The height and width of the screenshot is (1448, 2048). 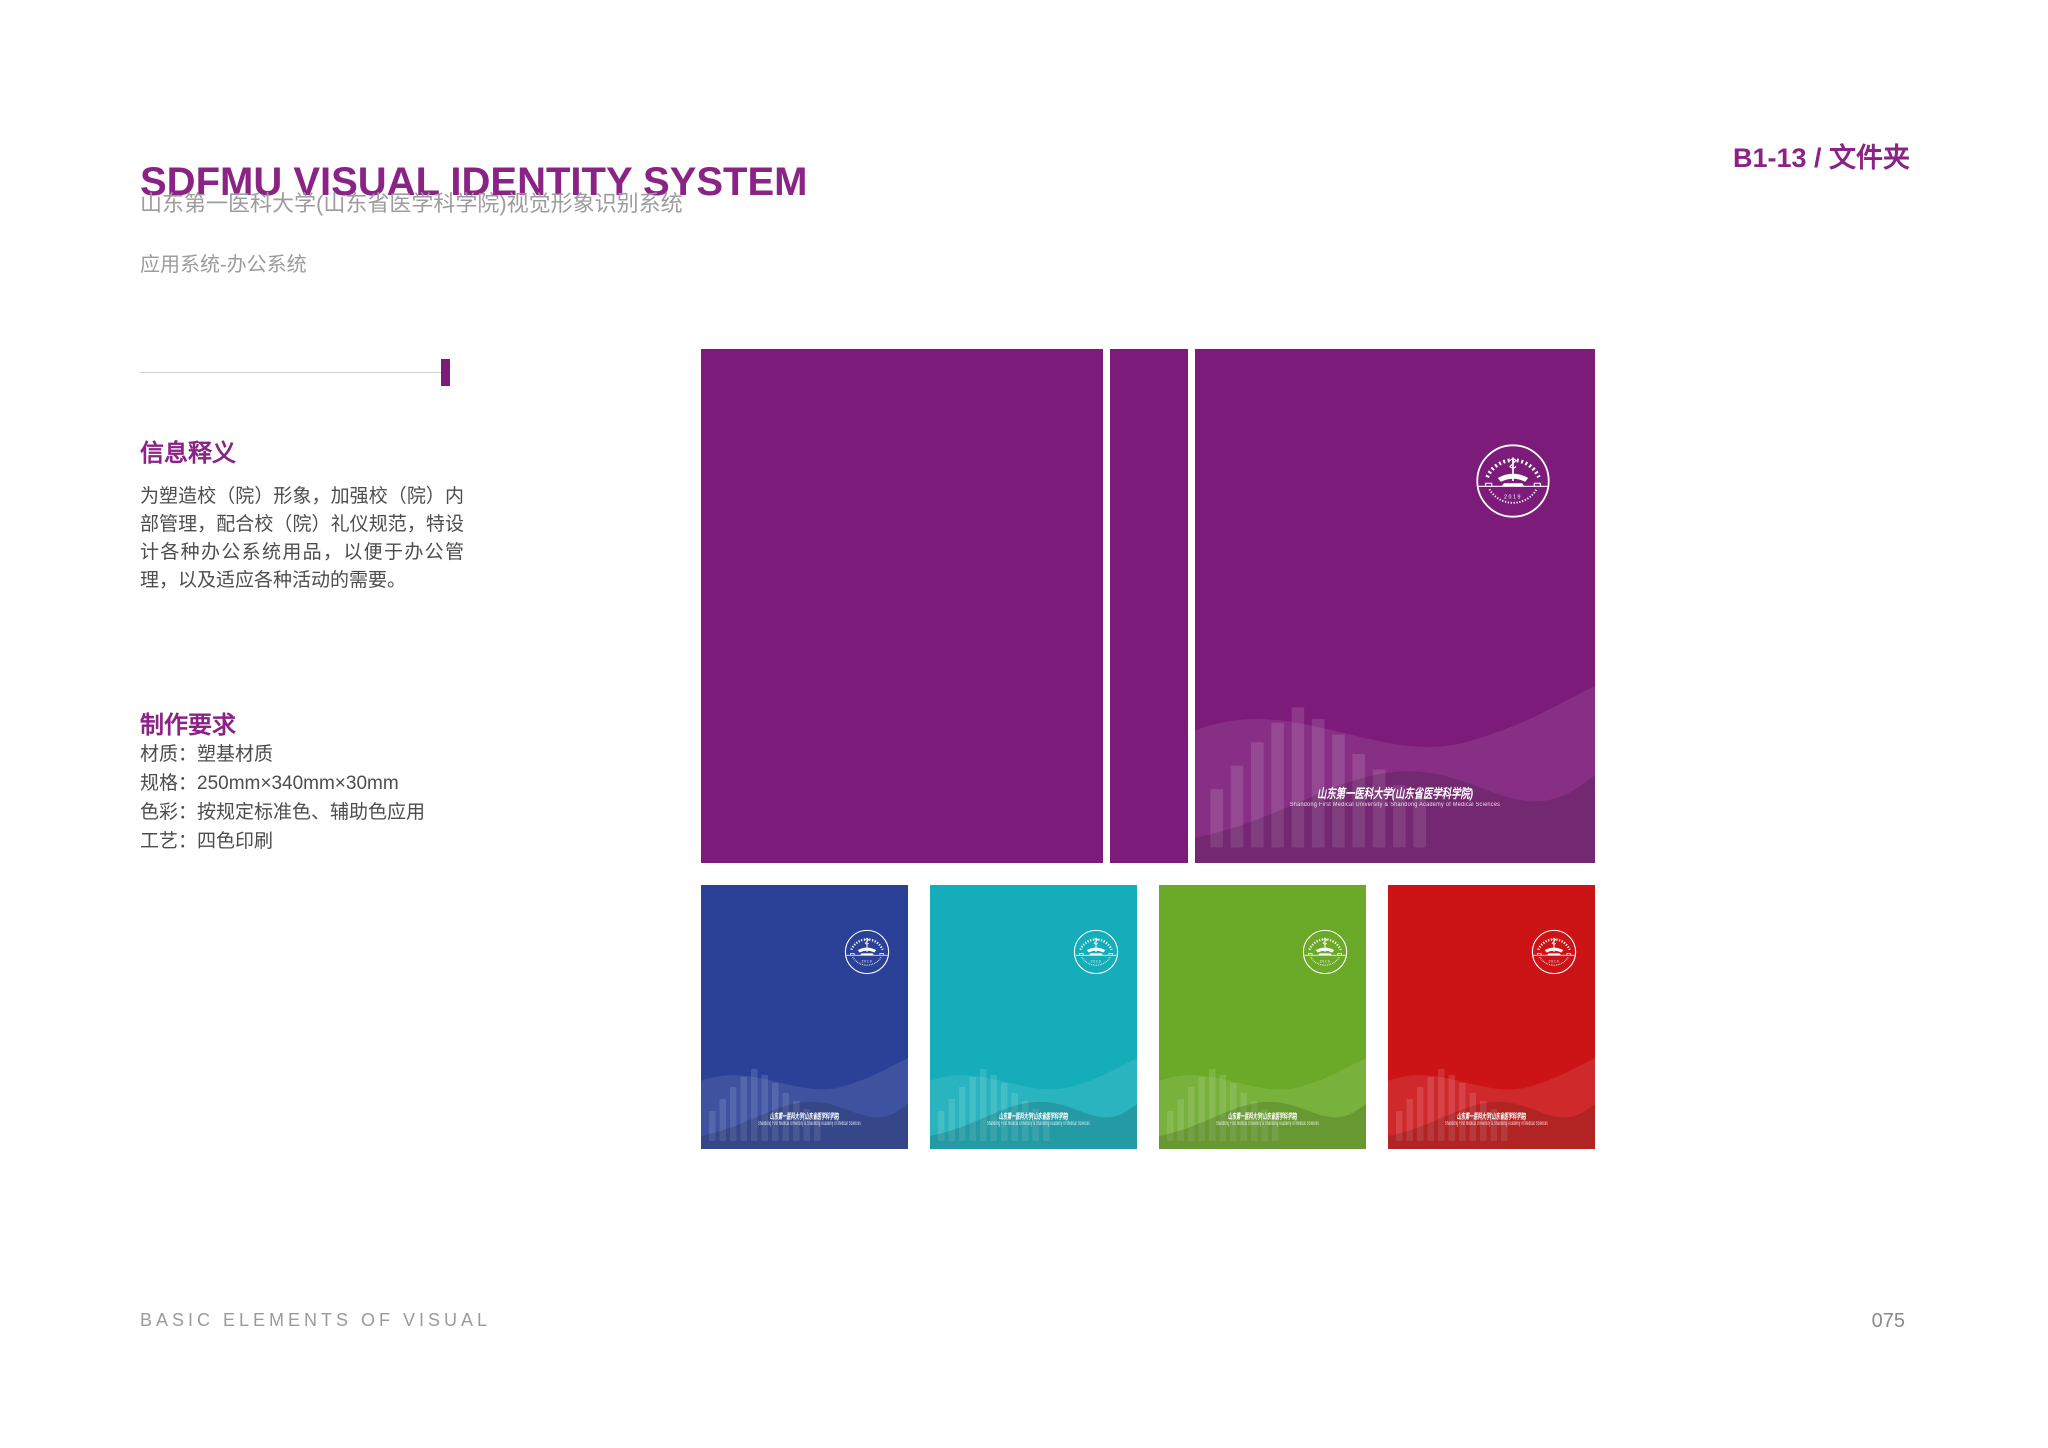 What do you see at coordinates (188, 725) in the screenshot?
I see `production-heading: 制作要求` at bounding box center [188, 725].